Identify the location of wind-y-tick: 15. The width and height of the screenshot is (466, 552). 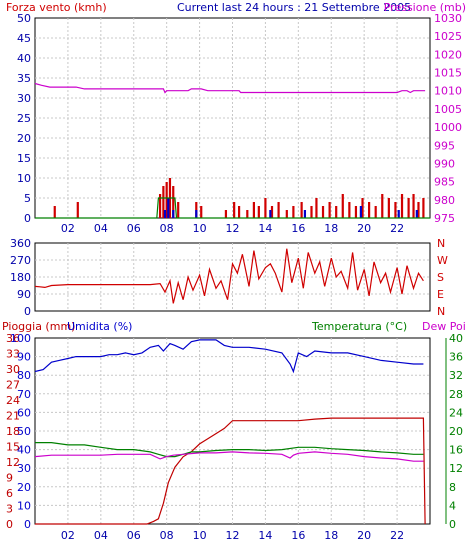
(24, 158).